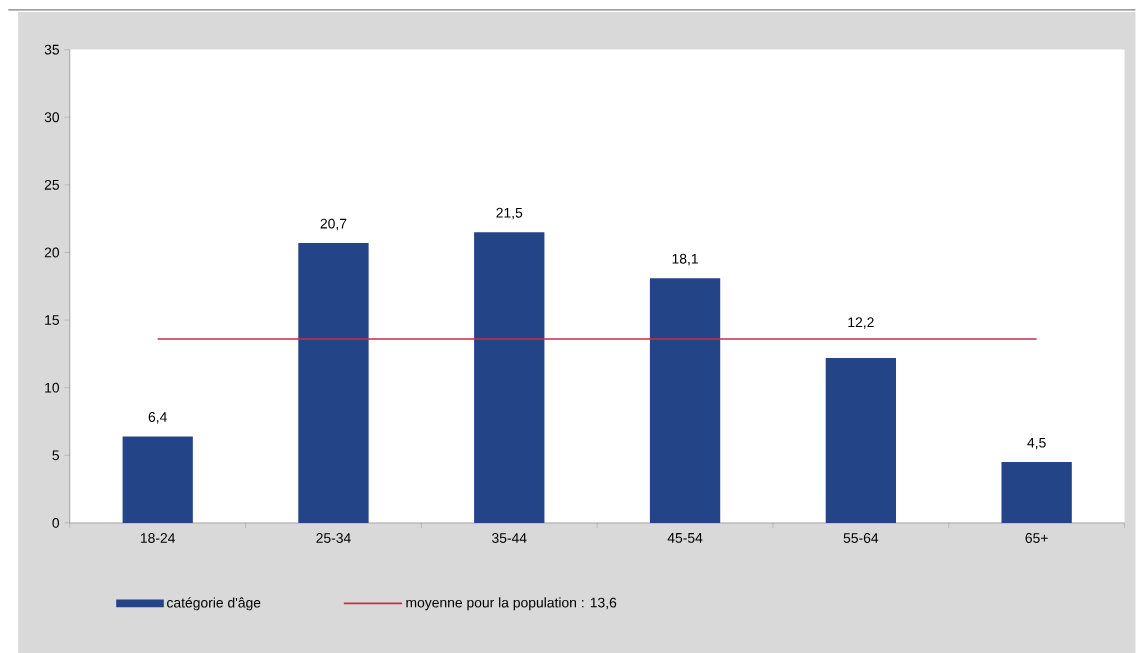  I want to click on x-tick-label: 45-54, so click(685, 538).